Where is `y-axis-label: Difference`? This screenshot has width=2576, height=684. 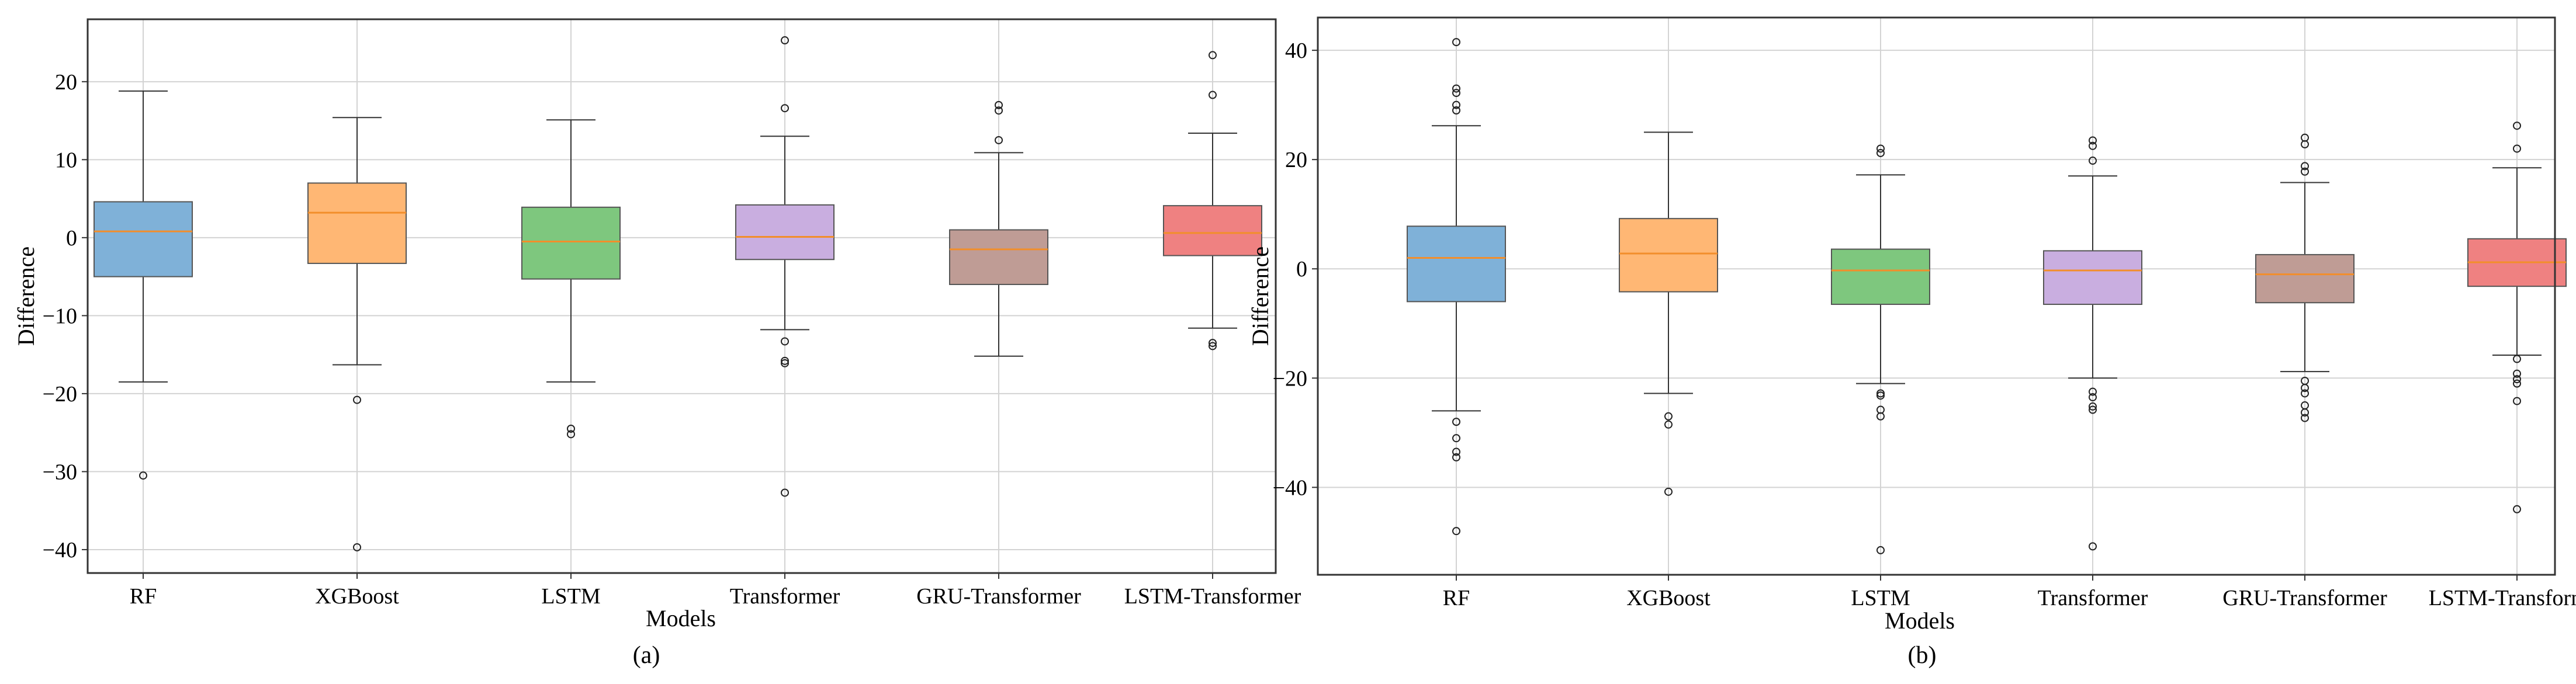
y-axis-label: Difference is located at coordinates (1260, 296).